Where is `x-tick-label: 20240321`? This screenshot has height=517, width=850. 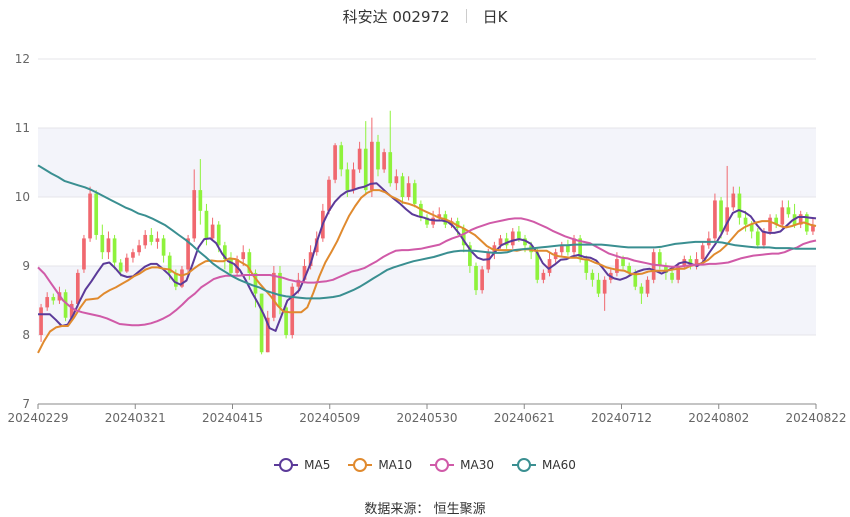
x-tick-label: 20240321 is located at coordinates (135, 418).